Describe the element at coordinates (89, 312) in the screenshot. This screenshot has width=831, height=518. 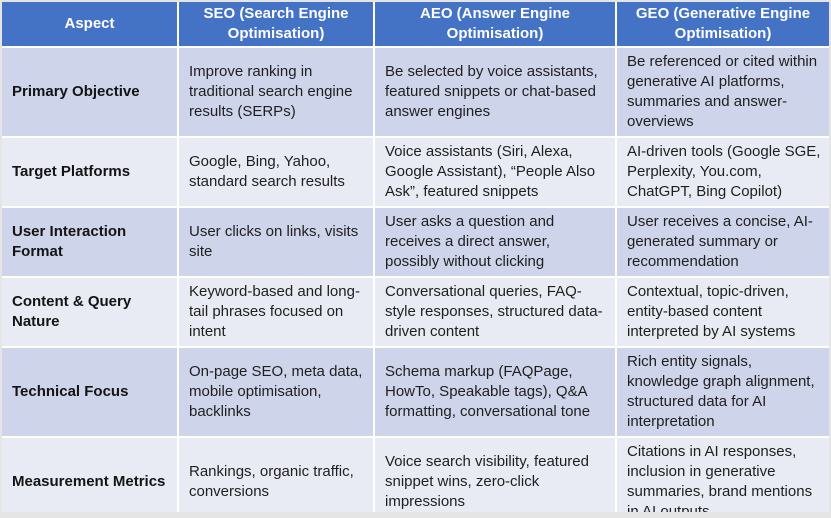
I see `aspect-cell: Content & Query Nature` at that location.